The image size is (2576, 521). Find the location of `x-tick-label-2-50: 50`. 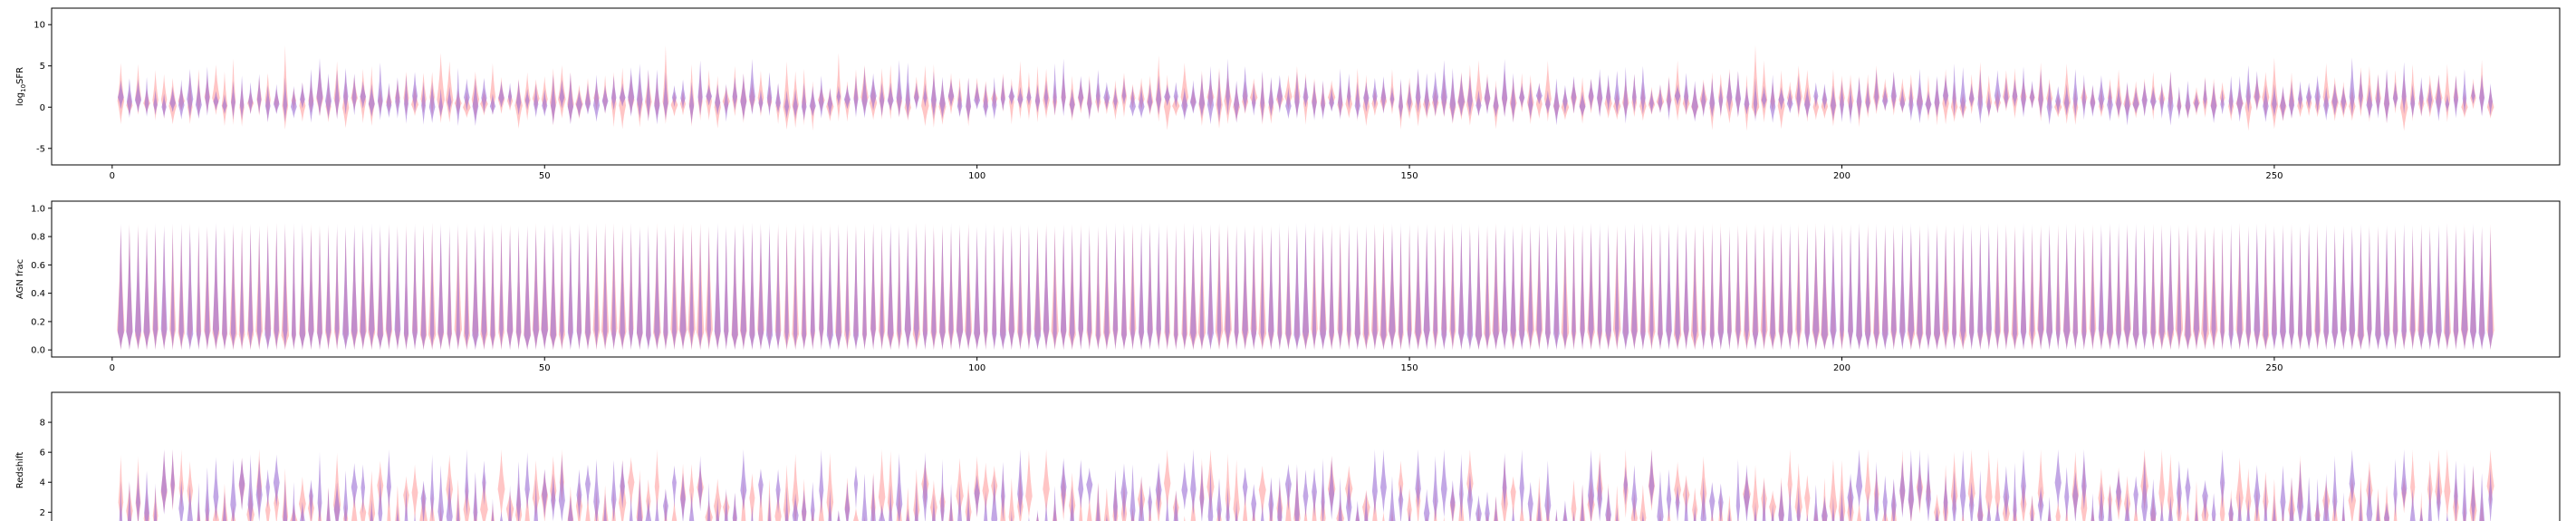

x-tick-label-2-50: 50 is located at coordinates (545, 368).